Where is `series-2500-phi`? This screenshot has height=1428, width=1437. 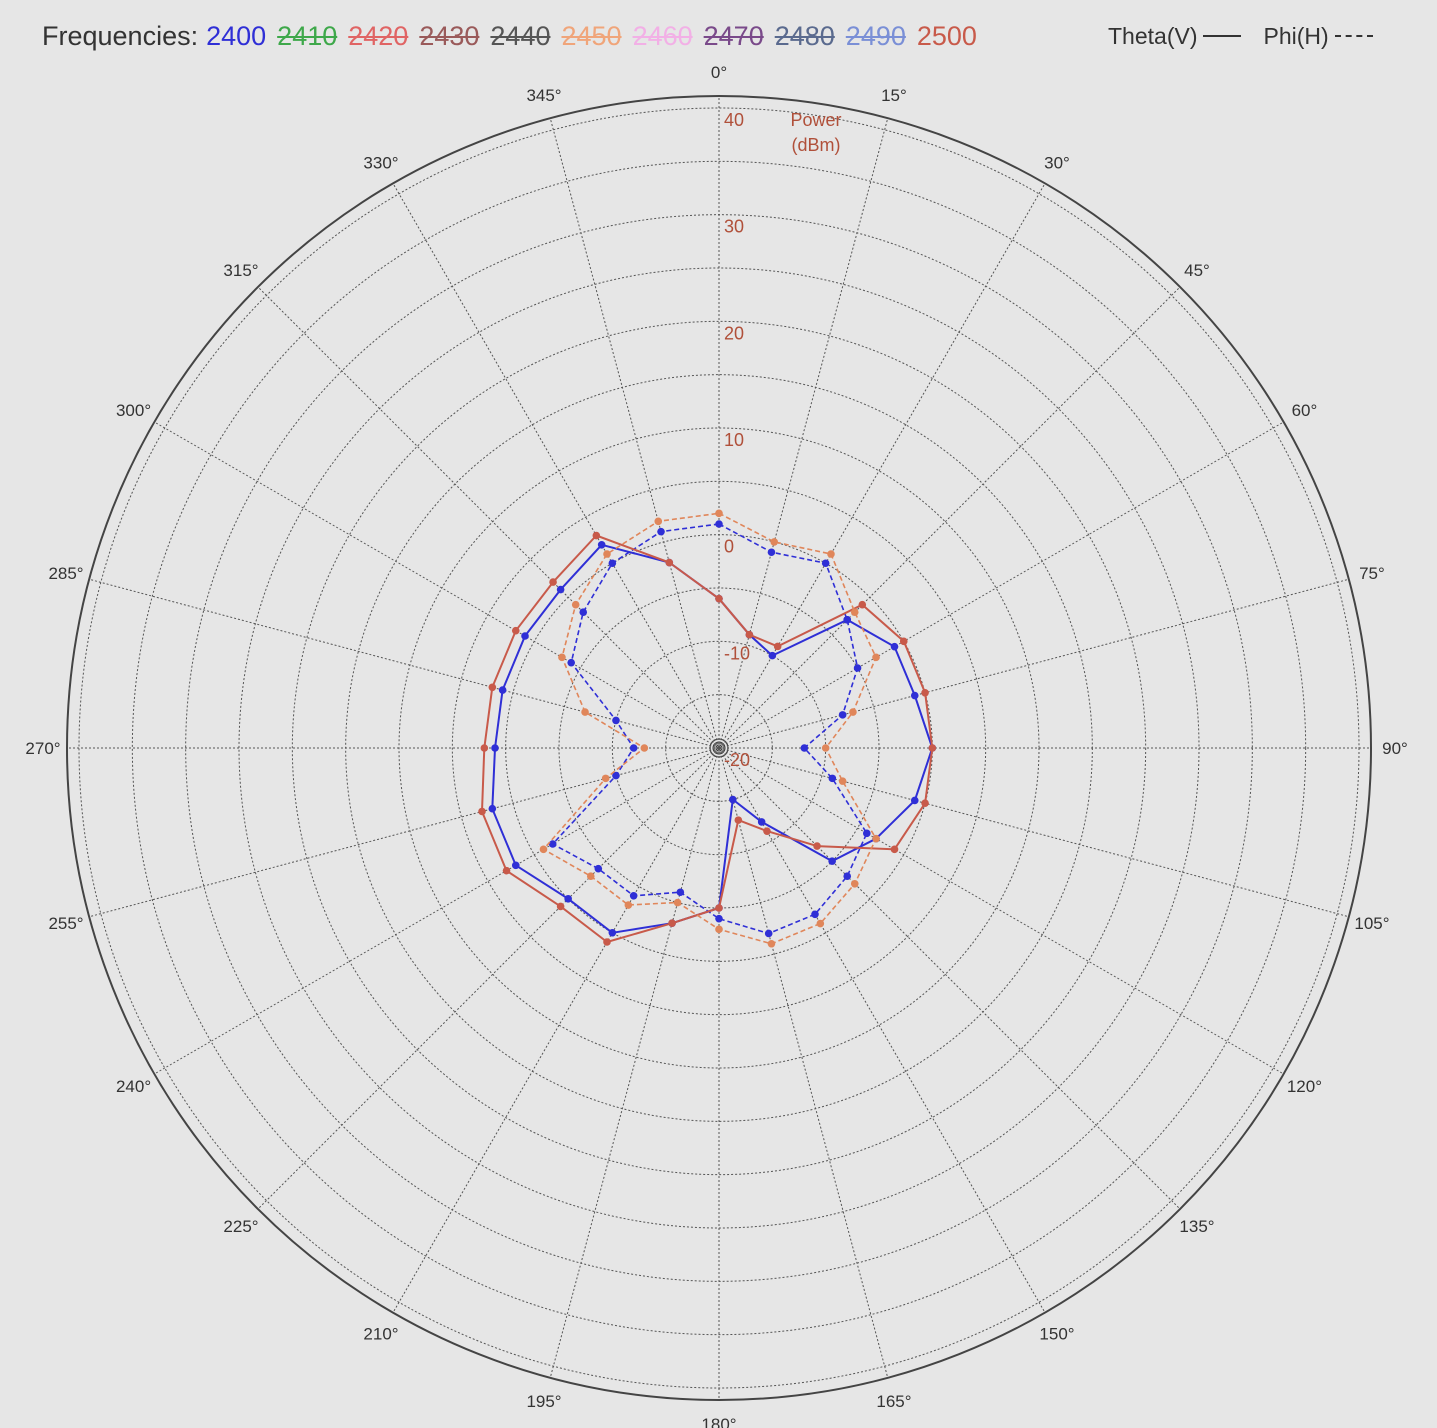
series-2500-phi is located at coordinates (709, 728).